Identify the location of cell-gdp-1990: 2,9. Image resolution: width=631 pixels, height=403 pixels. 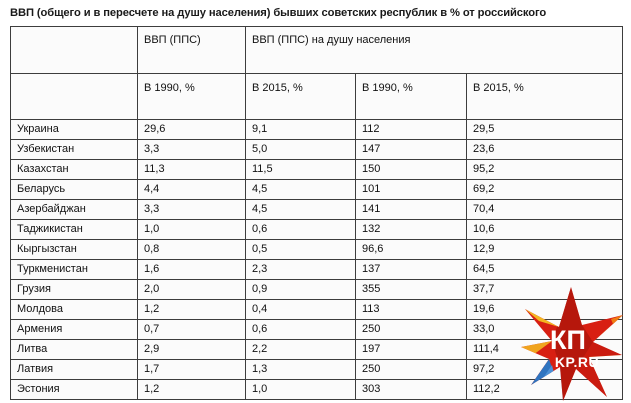
(191, 349).